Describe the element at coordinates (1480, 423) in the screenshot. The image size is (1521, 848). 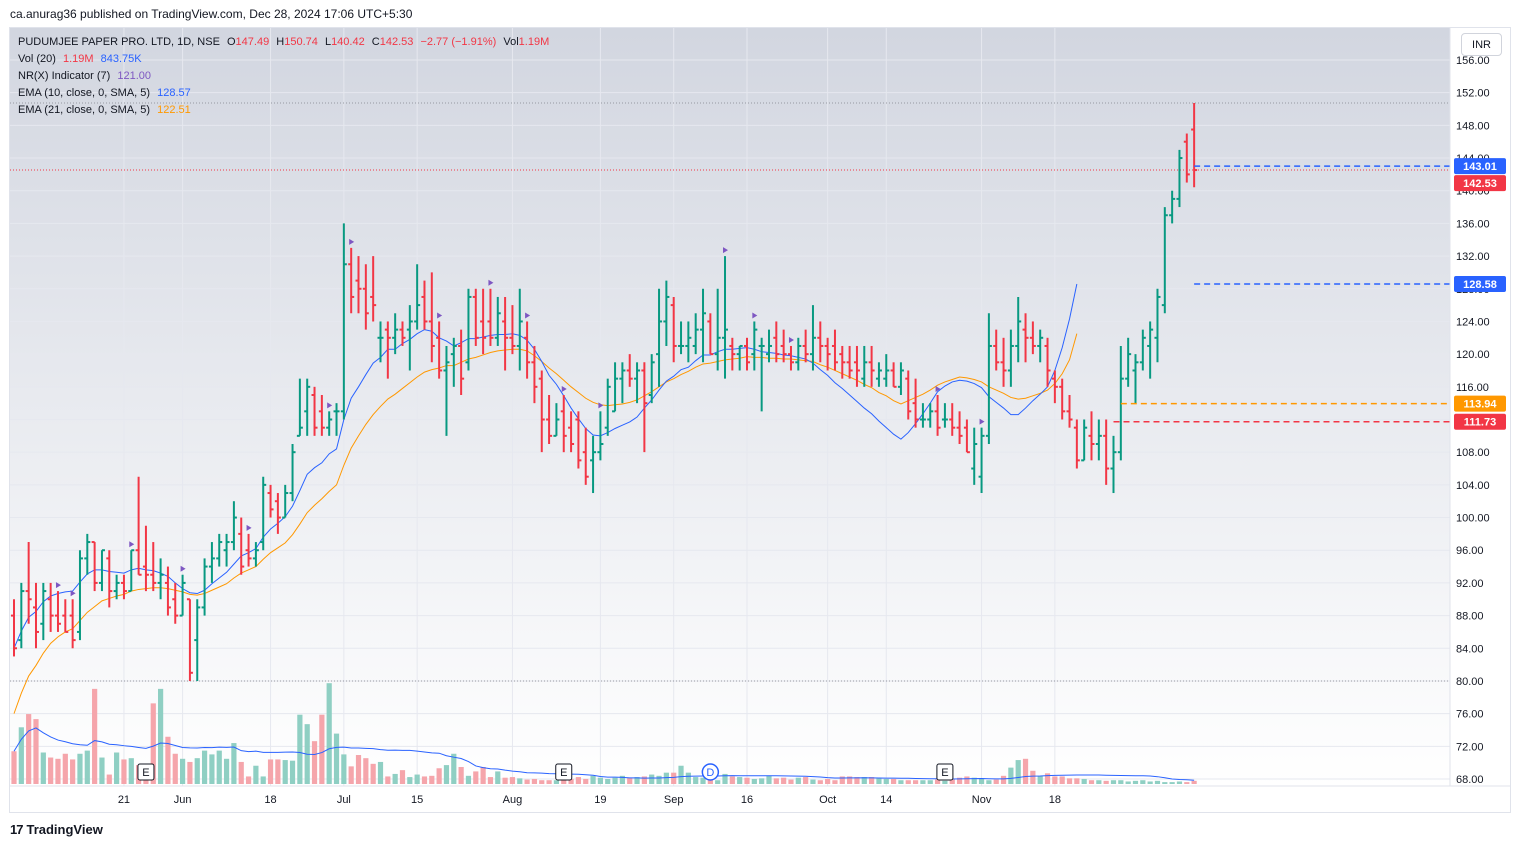
I see `price-axis-label-text: 111.73` at that location.